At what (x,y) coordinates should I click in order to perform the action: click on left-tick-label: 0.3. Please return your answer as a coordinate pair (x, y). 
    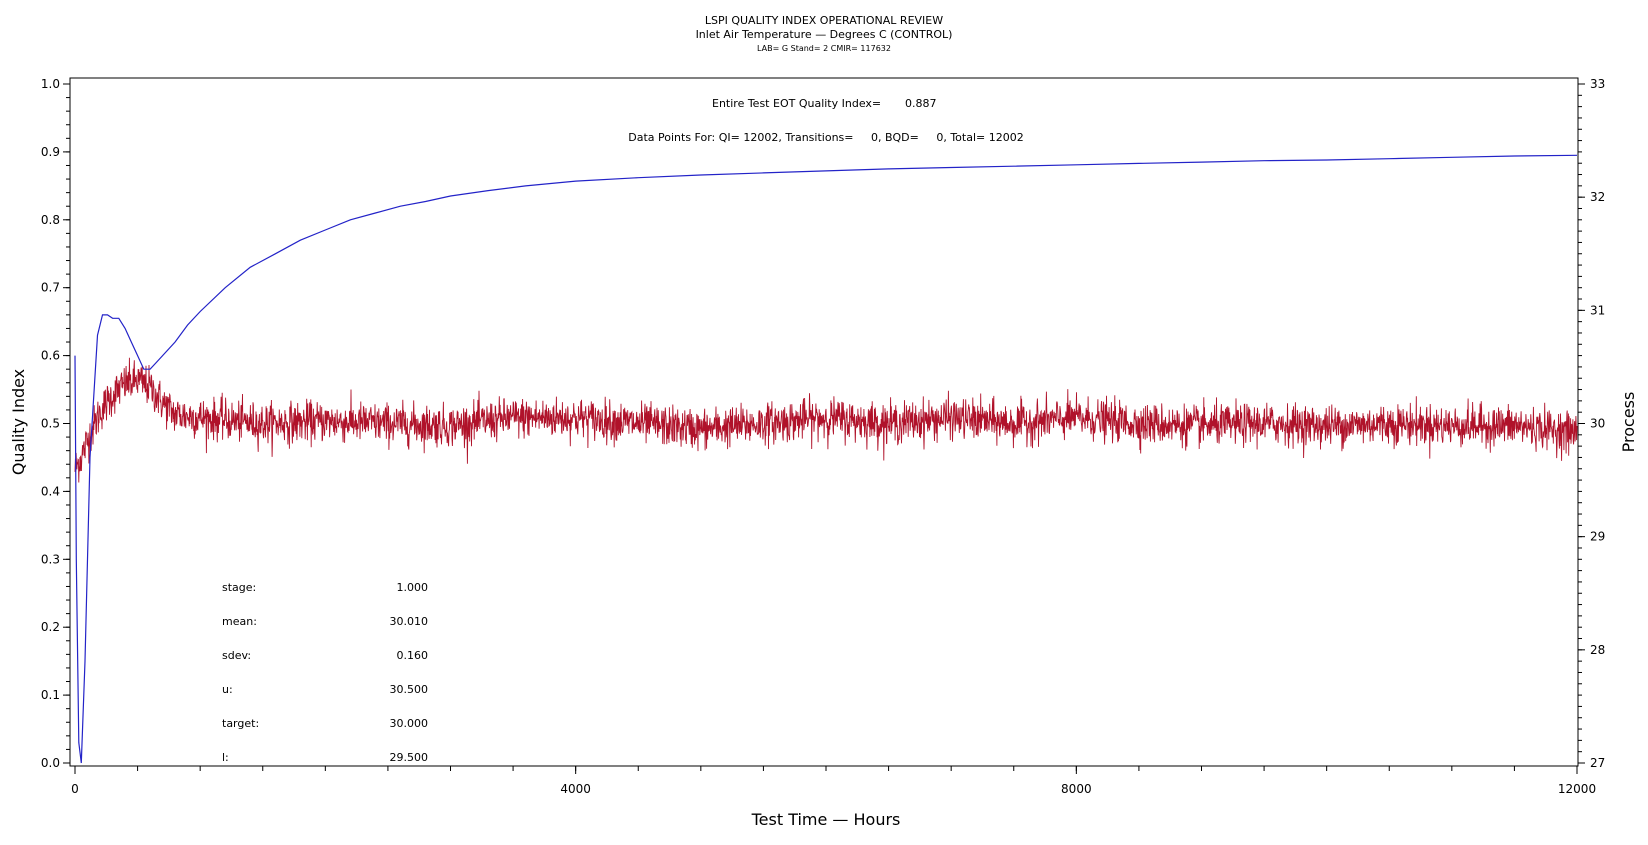
    Looking at the image, I should click on (50, 559).